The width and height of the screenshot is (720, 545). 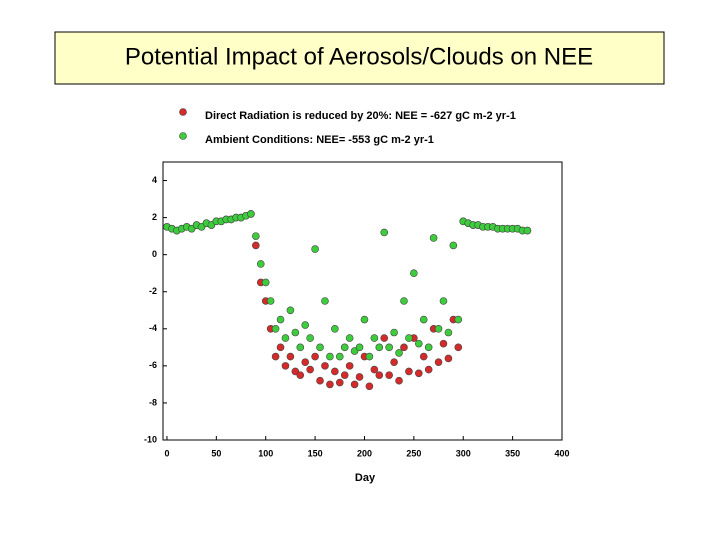 What do you see at coordinates (561, 453) in the screenshot?
I see `x-tick-label: 400` at bounding box center [561, 453].